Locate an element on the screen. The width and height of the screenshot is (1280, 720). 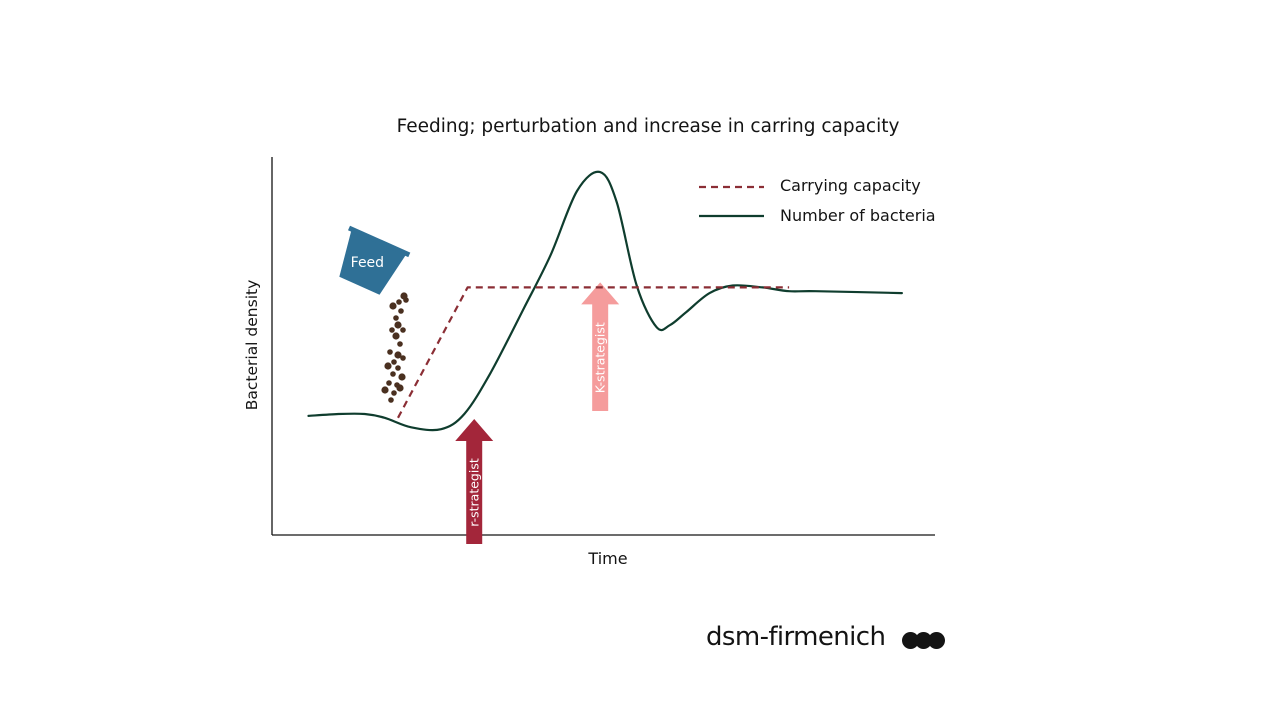
legend-label-carrying-capacity: Carrying capacity is located at coordinates (850, 185).